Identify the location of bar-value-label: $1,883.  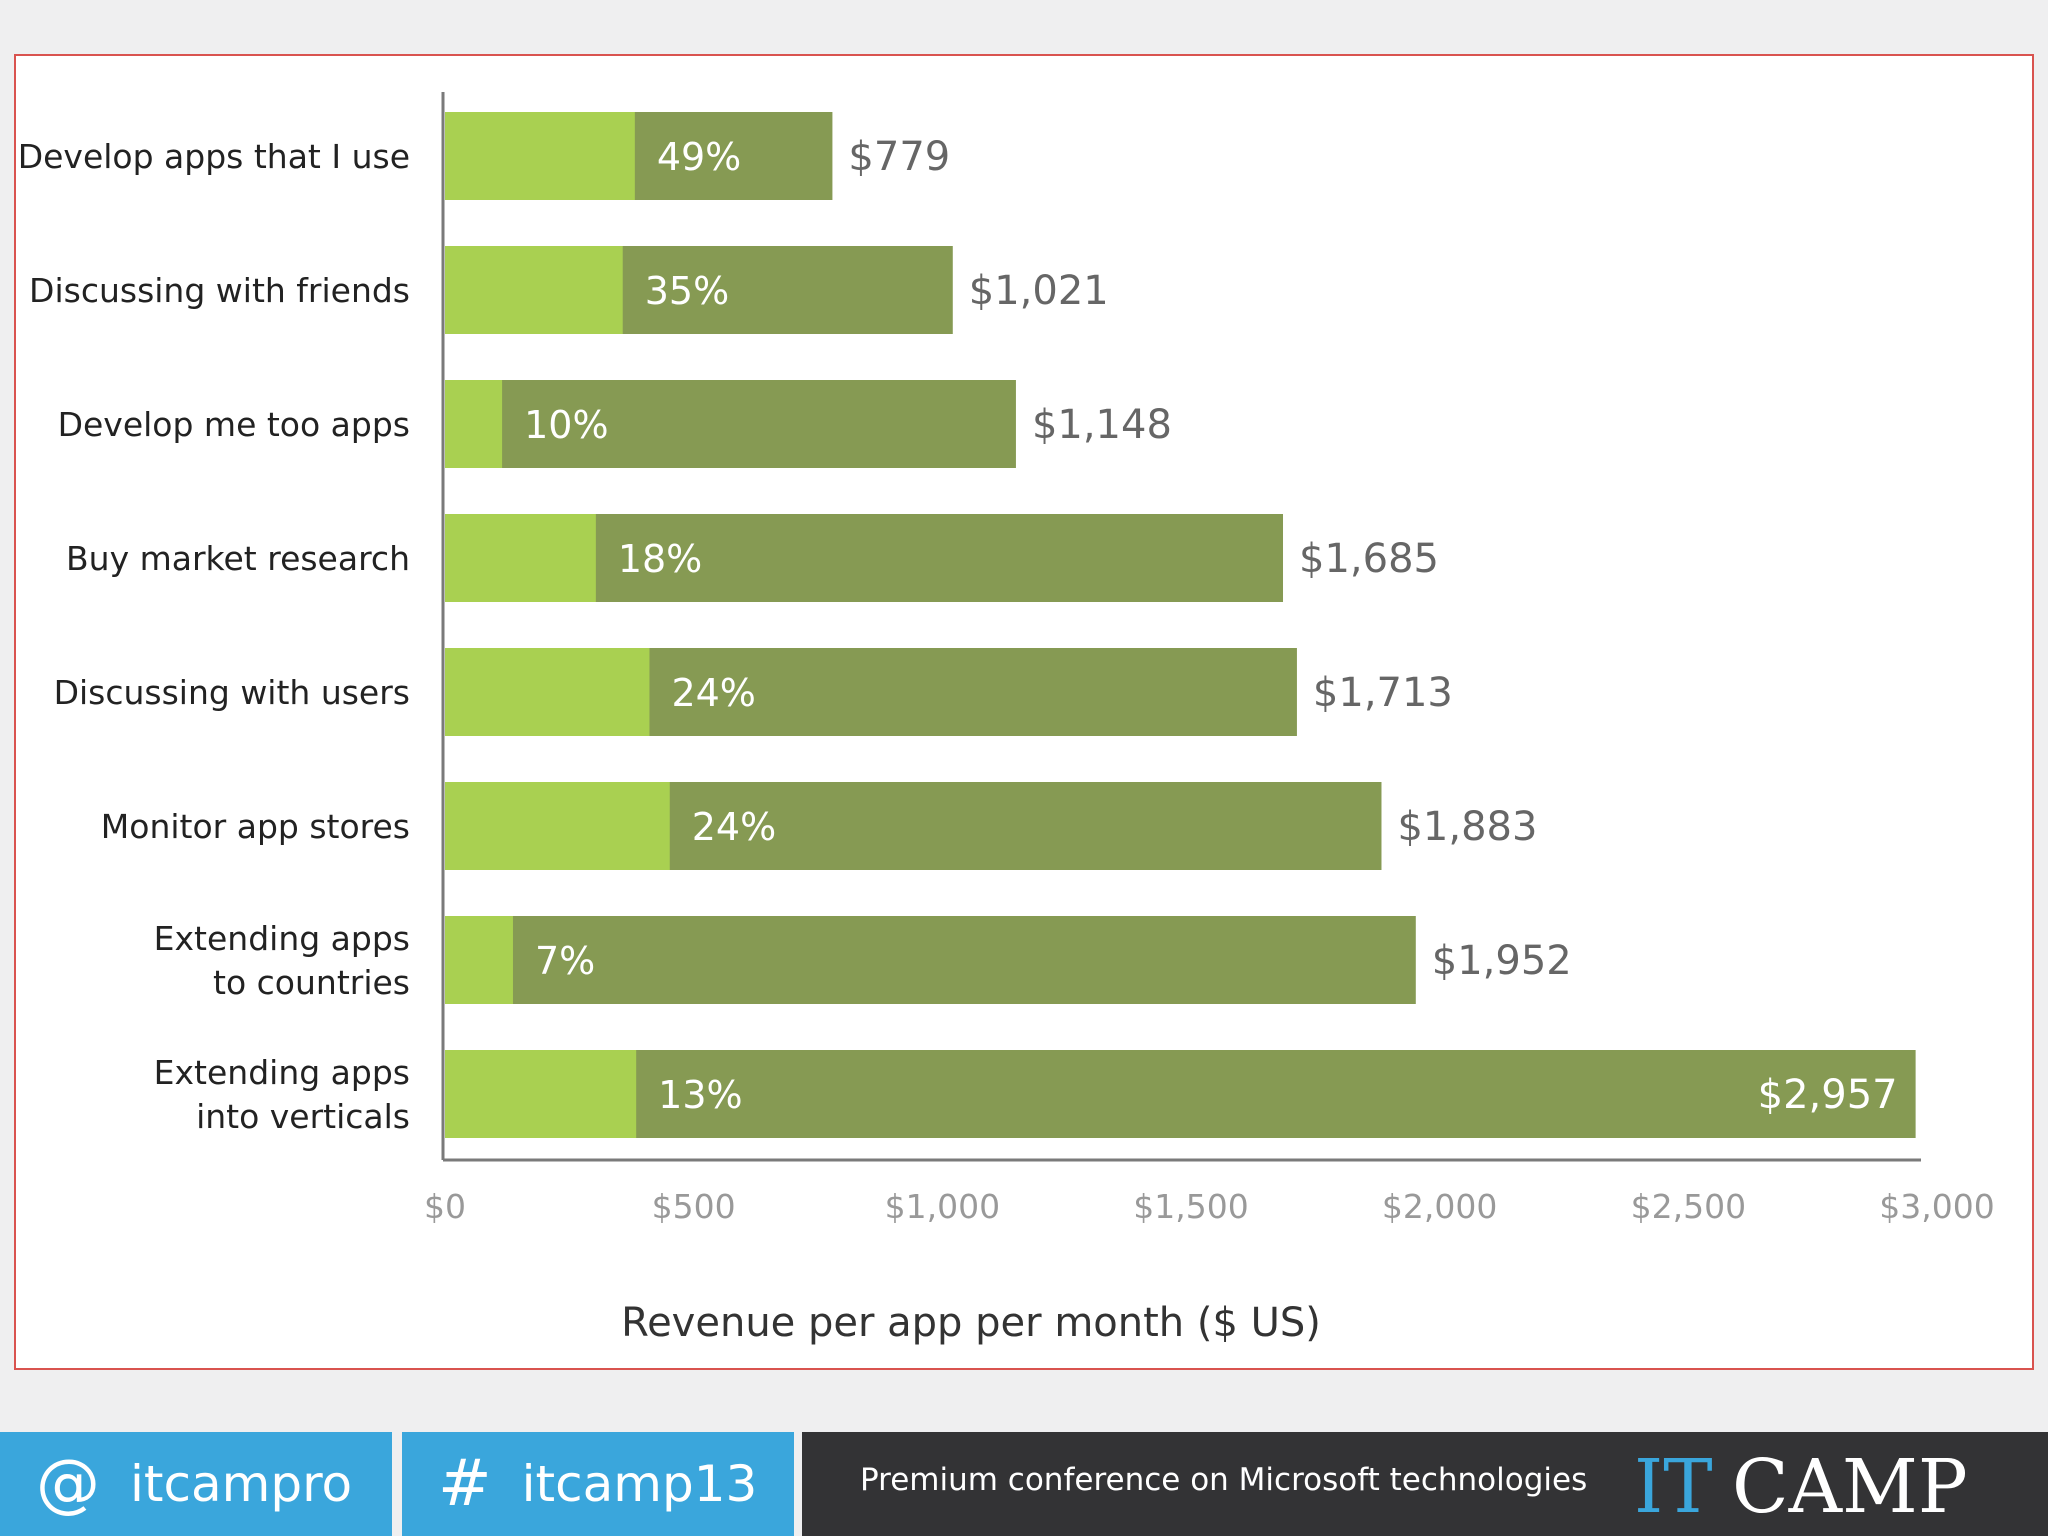
(1467, 827).